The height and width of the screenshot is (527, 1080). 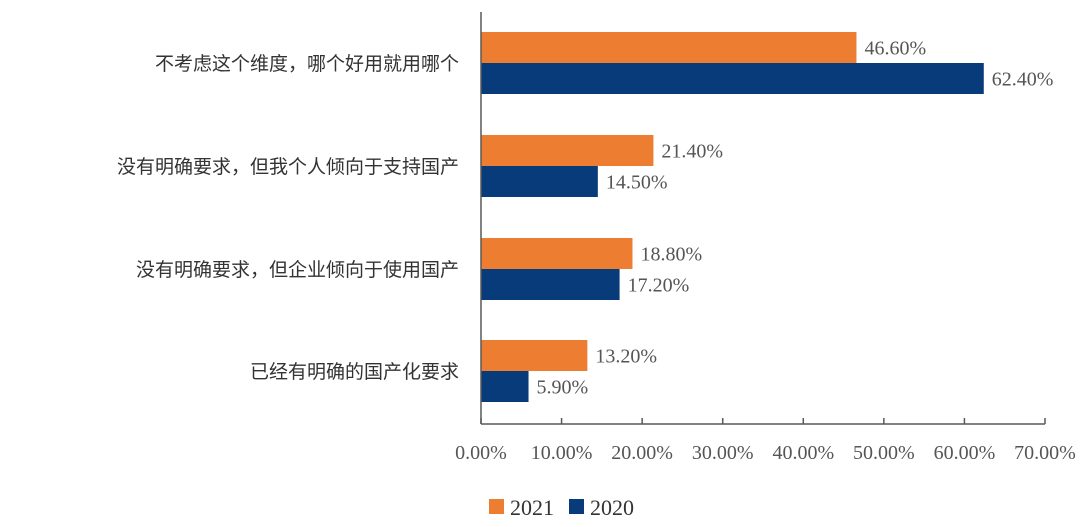 What do you see at coordinates (481, 453) in the screenshot?
I see `x-tick-label-0: 0.00%` at bounding box center [481, 453].